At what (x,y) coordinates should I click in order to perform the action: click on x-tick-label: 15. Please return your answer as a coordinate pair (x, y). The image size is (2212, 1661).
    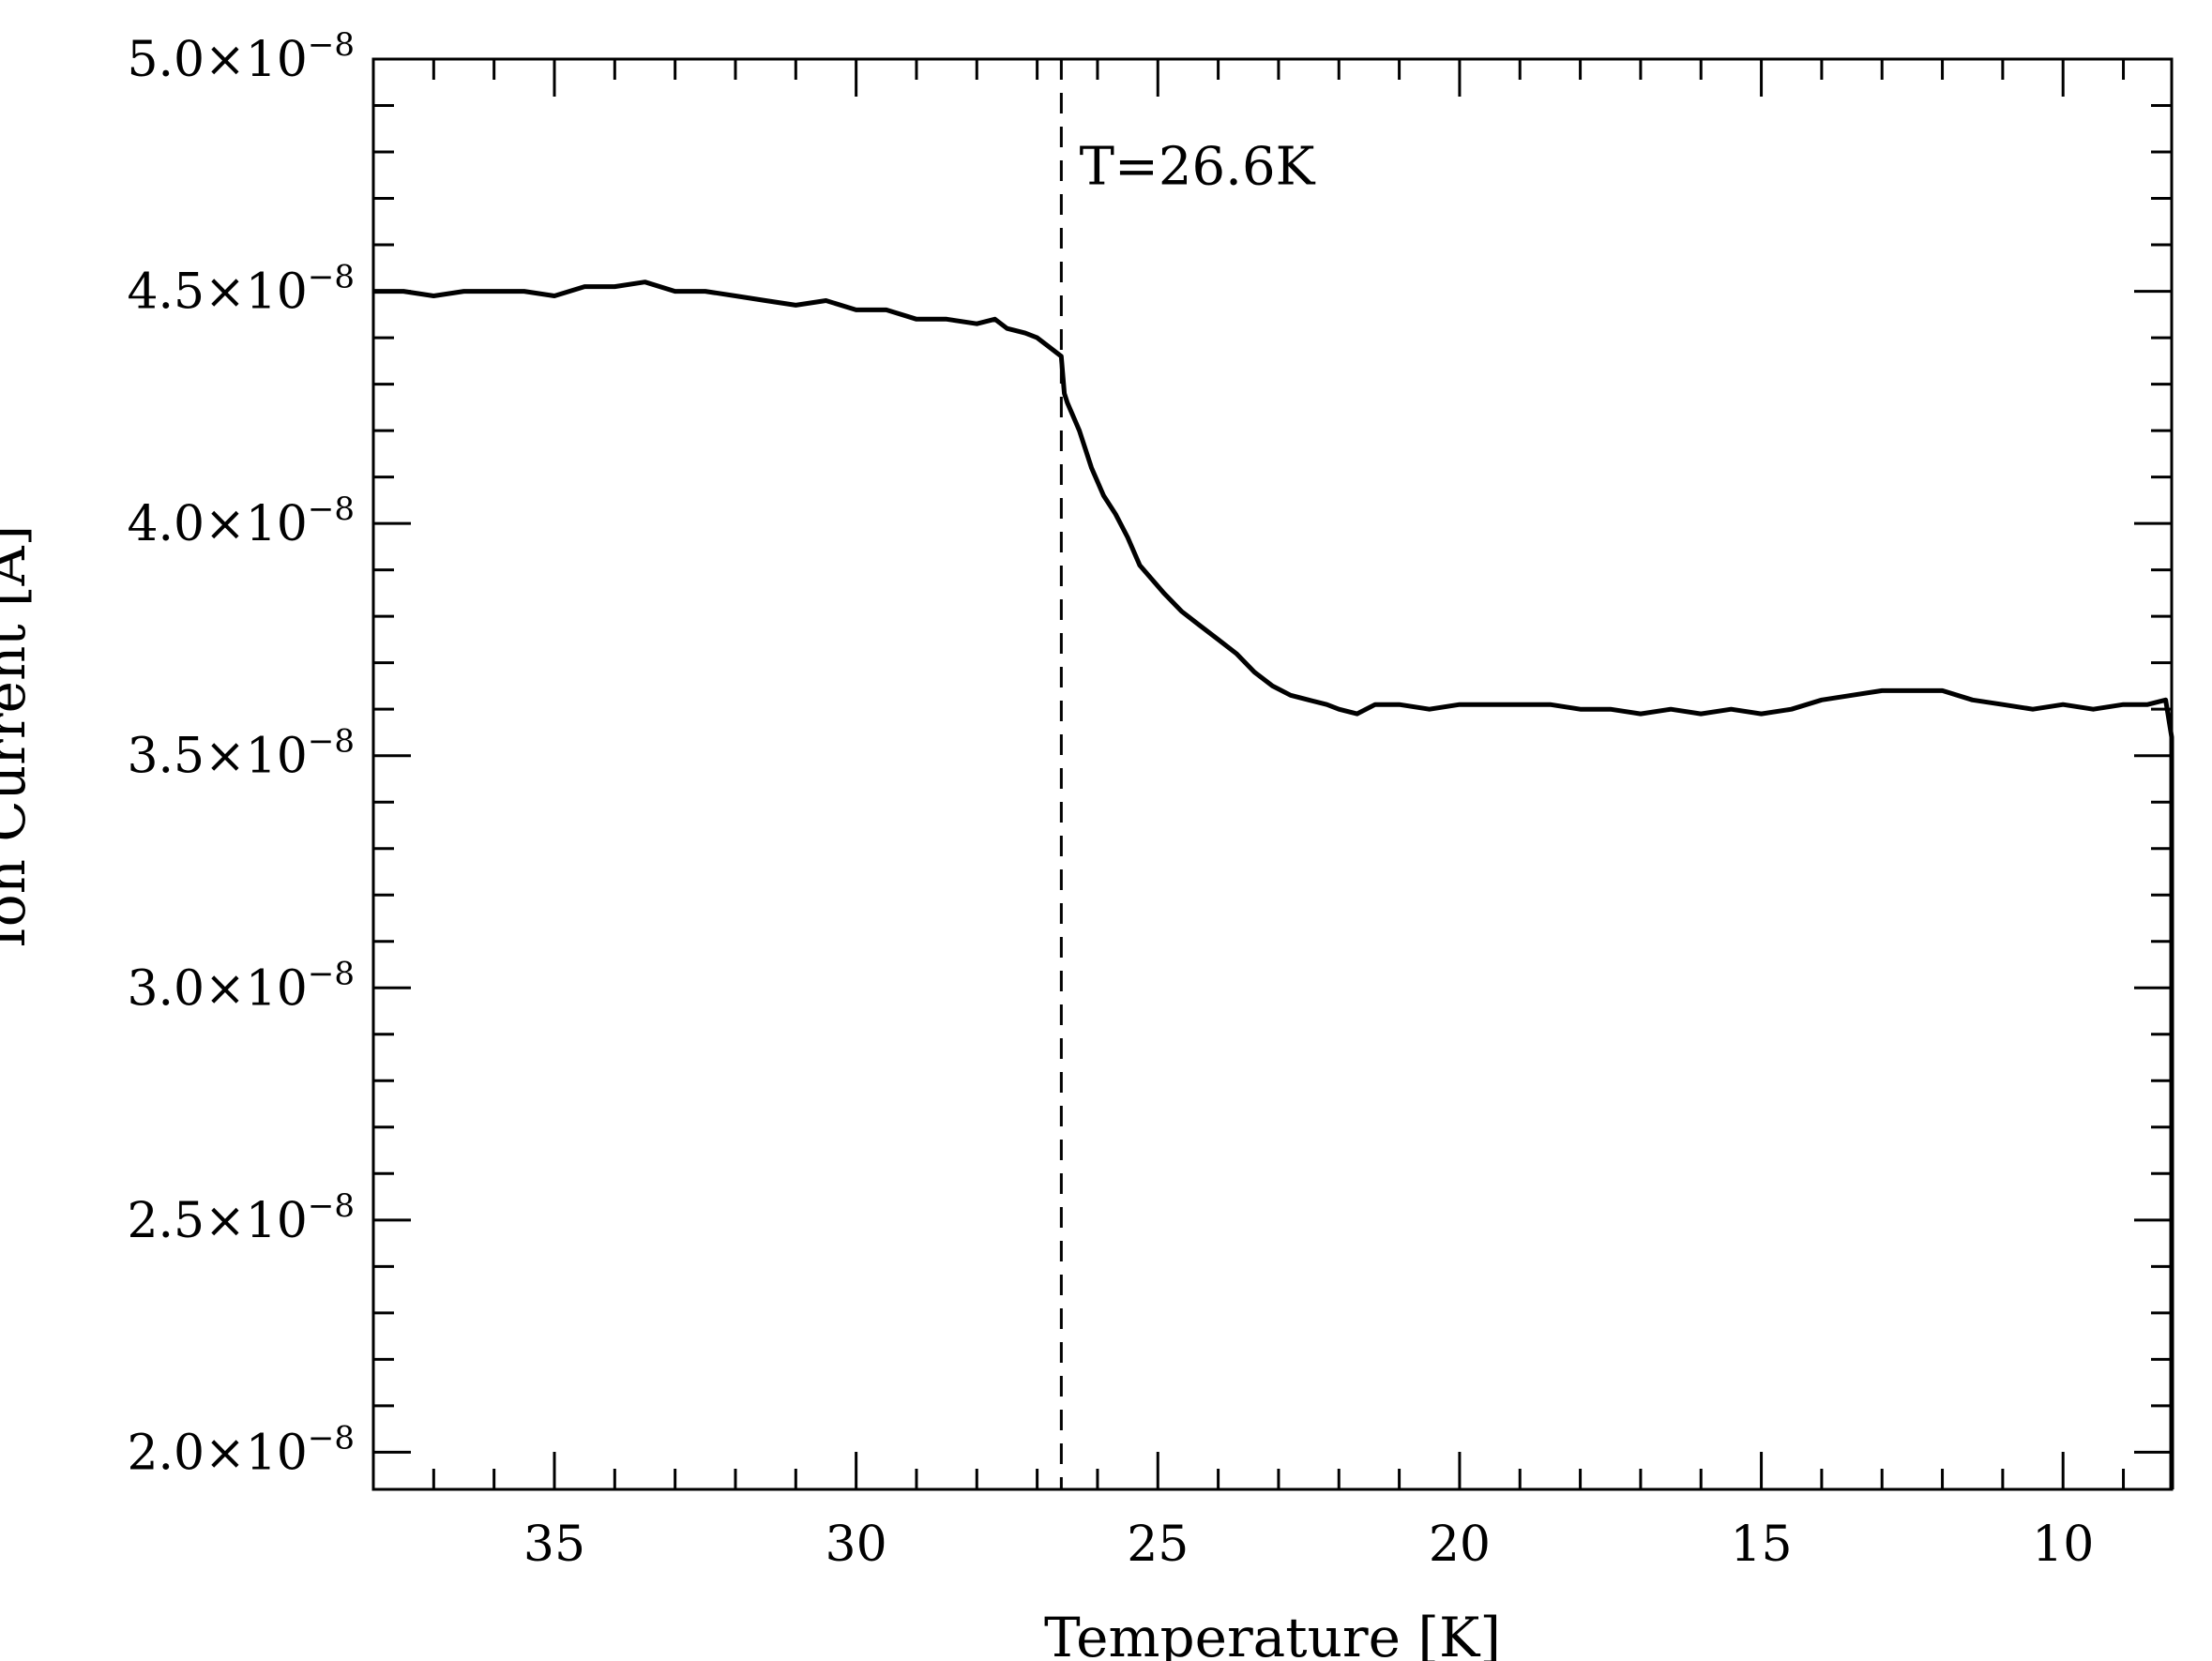
    Looking at the image, I should click on (1761, 1545).